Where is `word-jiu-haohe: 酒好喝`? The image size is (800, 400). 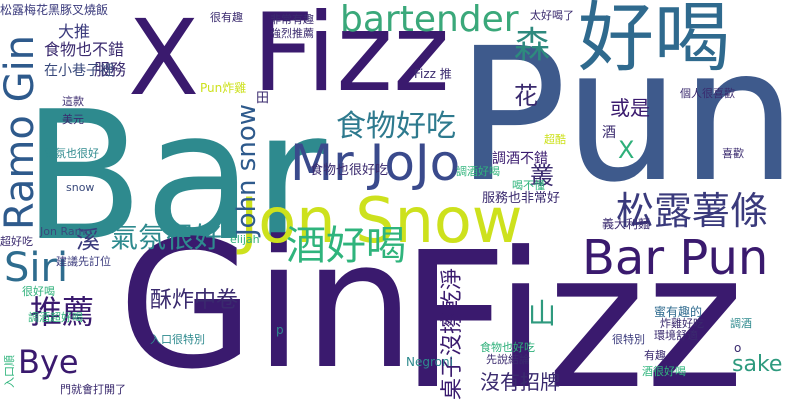 word-jiu-haohe: 酒好喝 is located at coordinates (346, 246).